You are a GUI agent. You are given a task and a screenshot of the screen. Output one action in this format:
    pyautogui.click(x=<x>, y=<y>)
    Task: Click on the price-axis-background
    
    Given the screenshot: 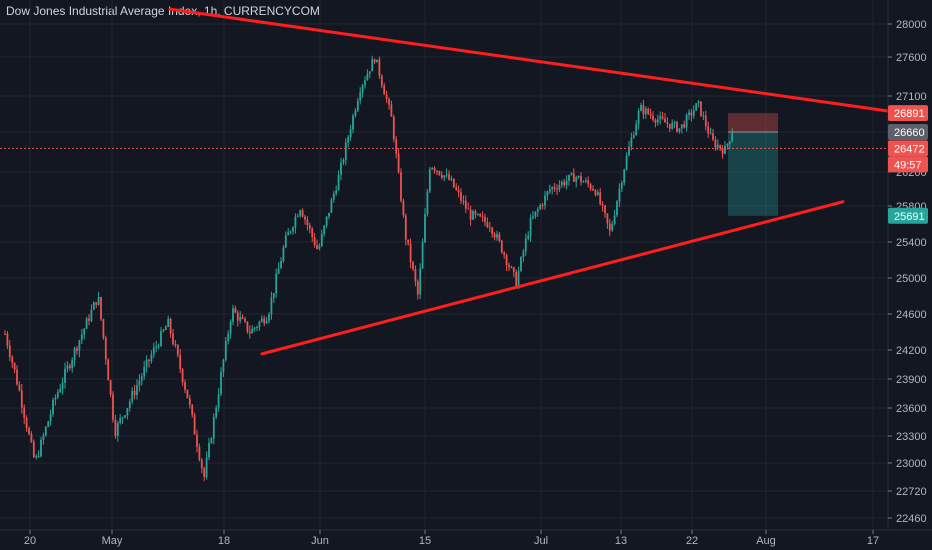 What is the action you would take?
    pyautogui.click(x=910, y=275)
    